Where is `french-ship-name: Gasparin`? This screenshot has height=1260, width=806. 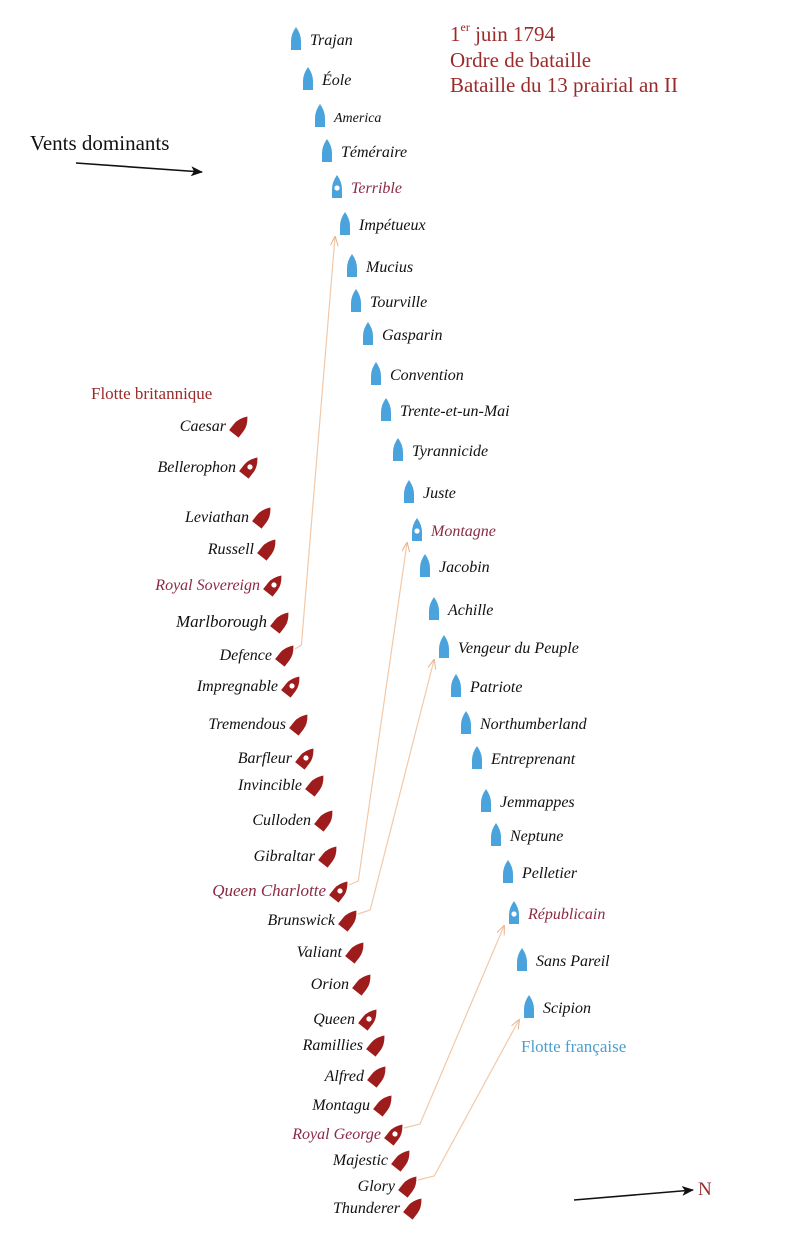
french-ship-name: Gasparin is located at coordinates (412, 335).